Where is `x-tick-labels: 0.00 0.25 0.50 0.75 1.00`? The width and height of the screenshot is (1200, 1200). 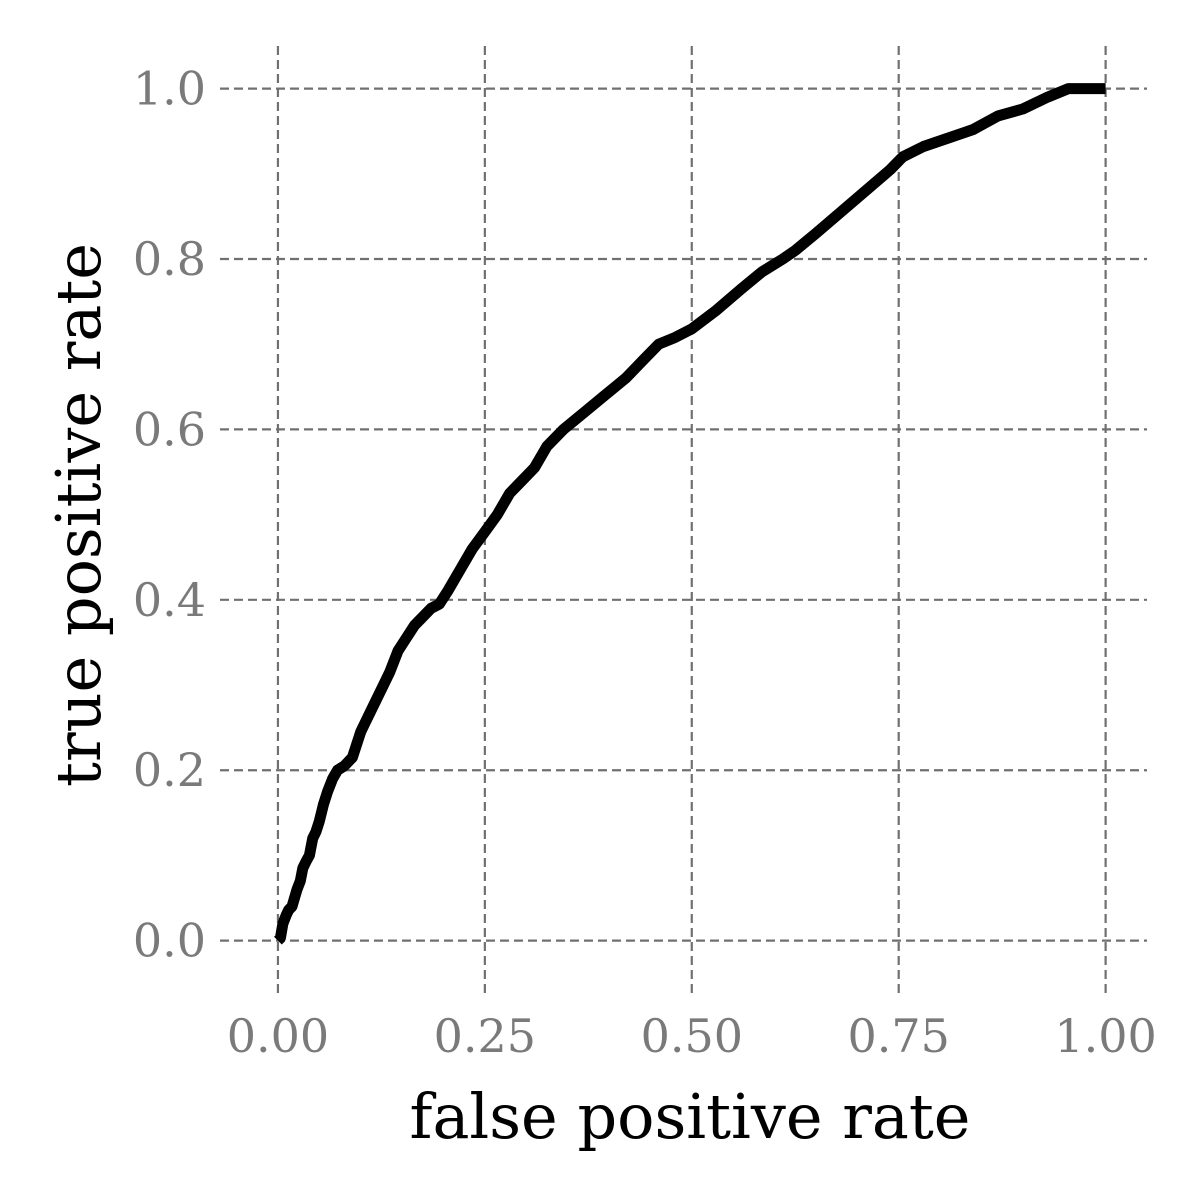
x-tick-labels: 0.00 0.25 0.50 0.75 1.00 is located at coordinates (692, 1036).